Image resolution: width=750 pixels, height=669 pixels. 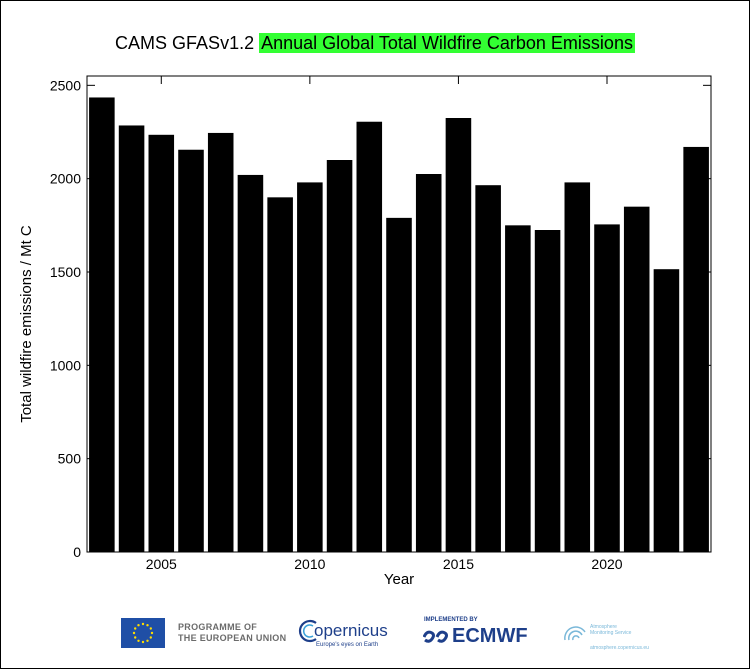 I want to click on ams-service-text: Atmosphere Monitoring Service, so click(x=610, y=630).